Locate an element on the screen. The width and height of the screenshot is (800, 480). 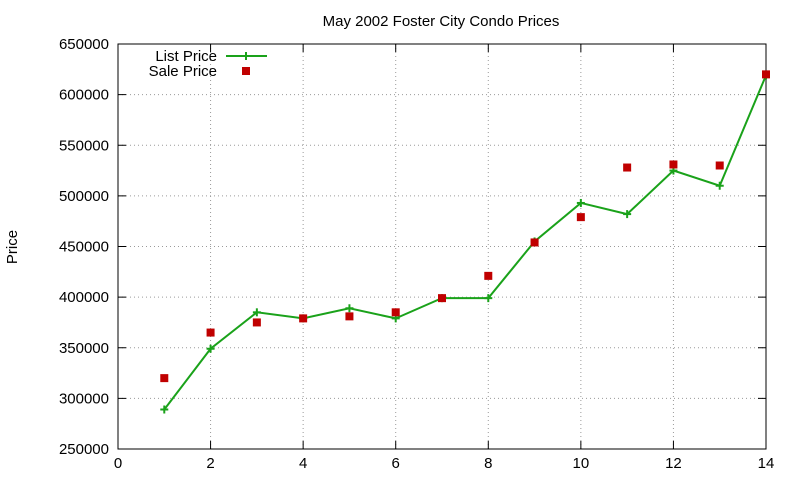
x-tick-label: 6 is located at coordinates (396, 463).